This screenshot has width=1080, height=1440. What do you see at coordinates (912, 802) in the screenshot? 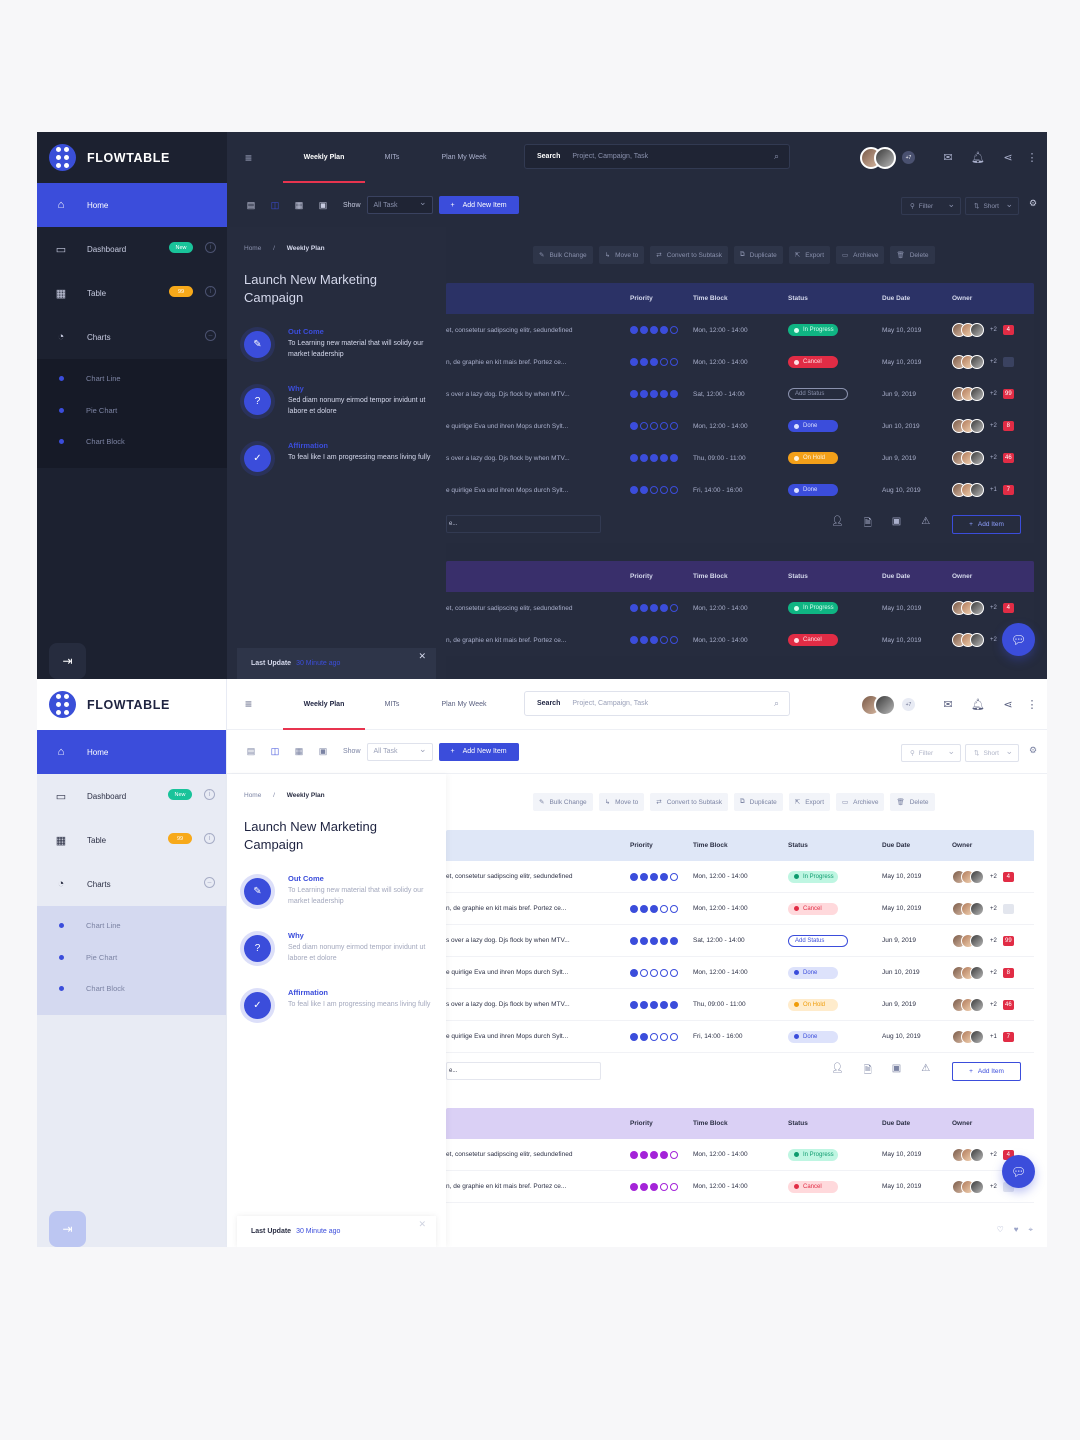
I see `delete-button: 🗑︎ Delete` at bounding box center [912, 802].